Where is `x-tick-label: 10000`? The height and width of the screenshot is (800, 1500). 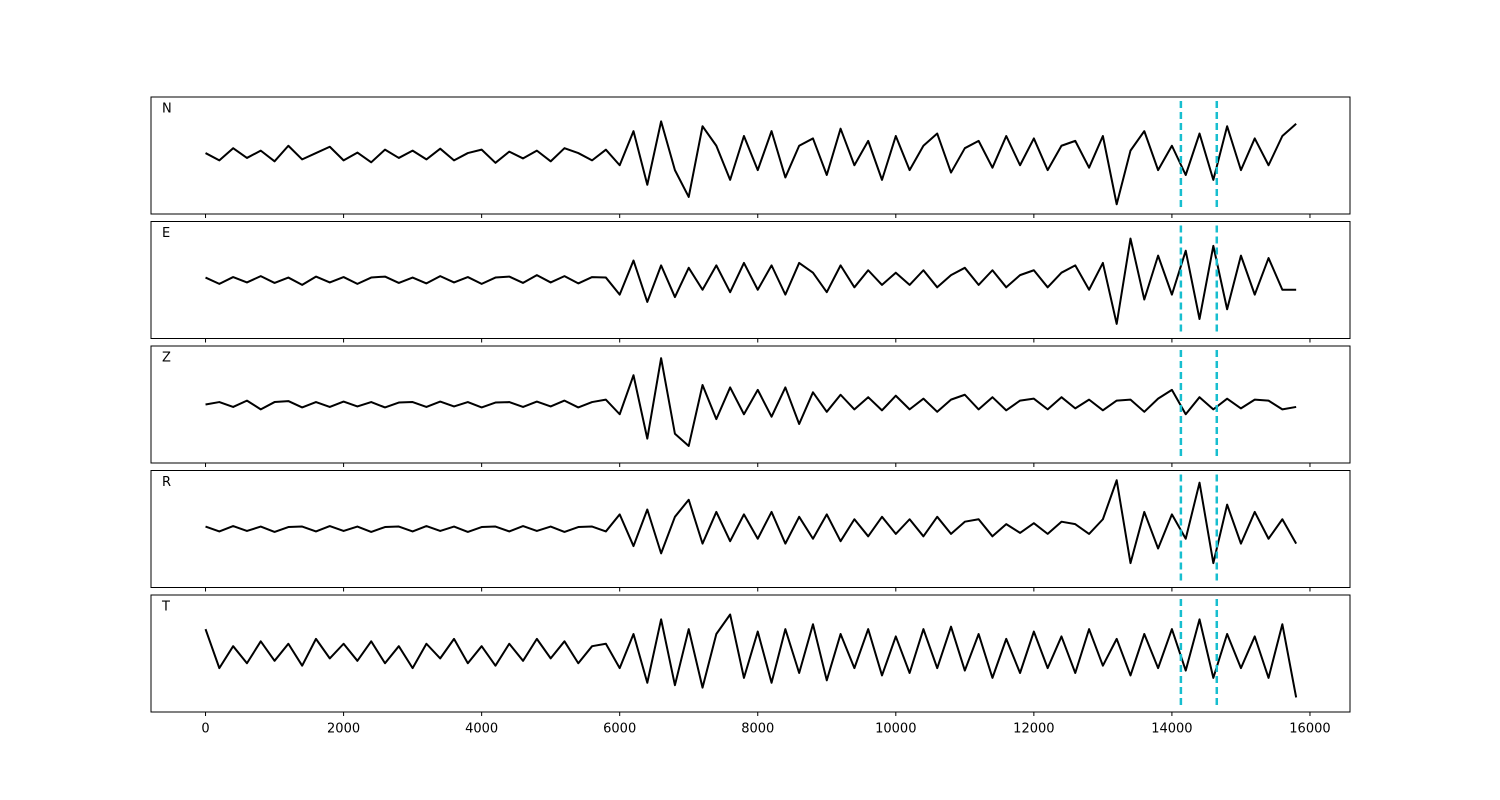
x-tick-label: 10000 is located at coordinates (895, 729).